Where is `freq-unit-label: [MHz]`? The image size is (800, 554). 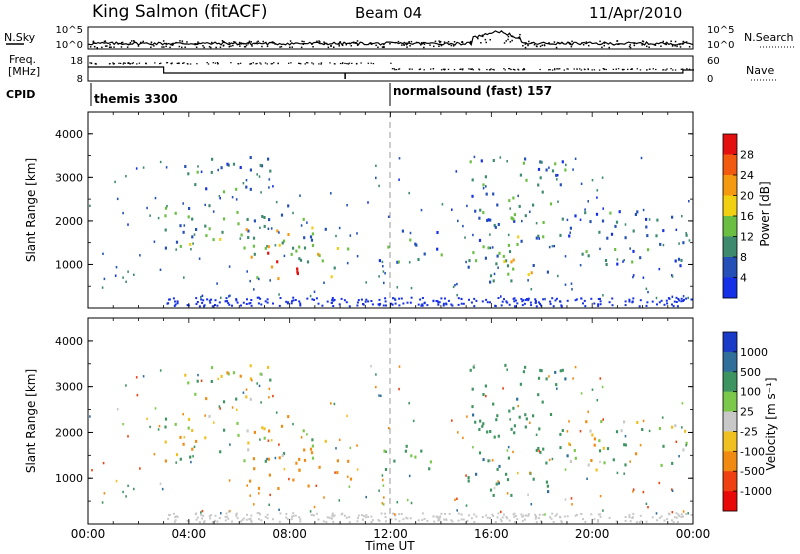
freq-unit-label: [MHz] is located at coordinates (24, 71).